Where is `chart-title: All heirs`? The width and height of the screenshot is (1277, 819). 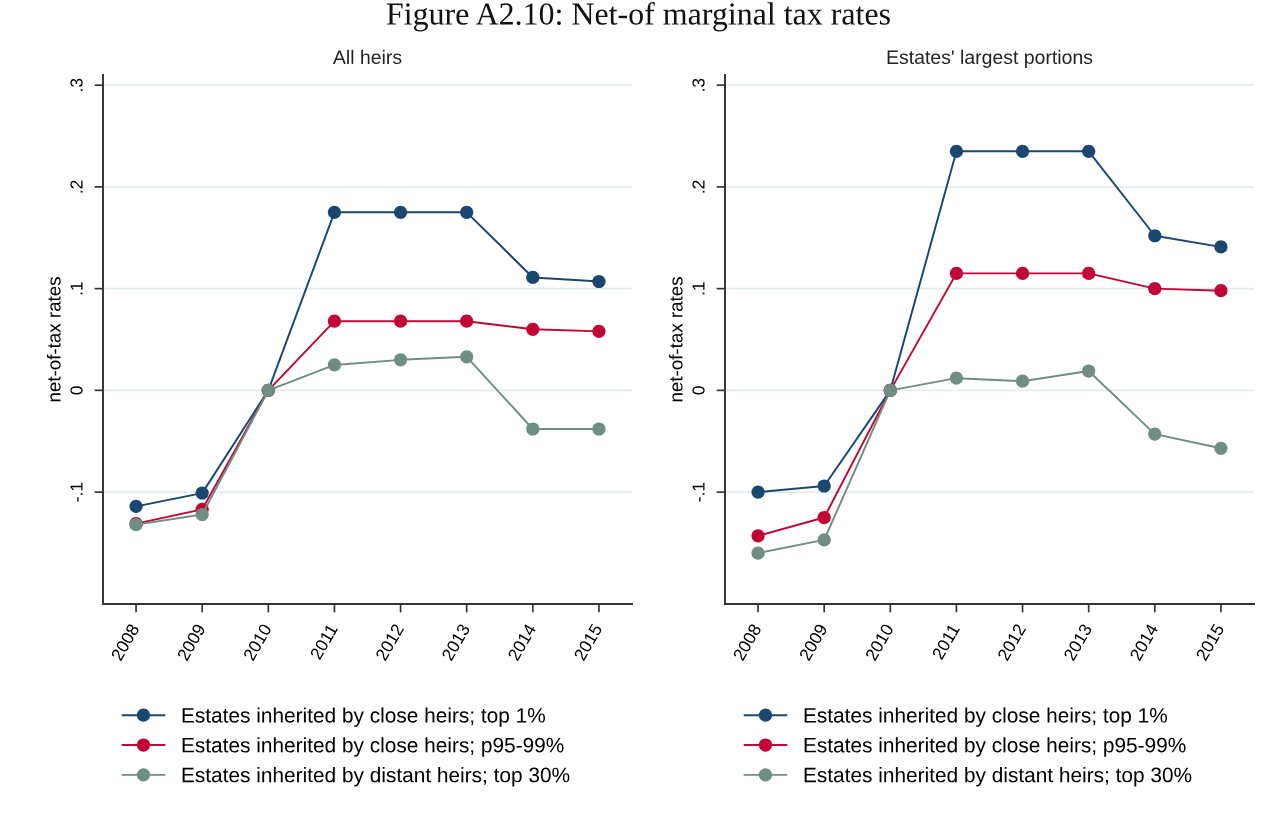
chart-title: All heirs is located at coordinates (367, 57).